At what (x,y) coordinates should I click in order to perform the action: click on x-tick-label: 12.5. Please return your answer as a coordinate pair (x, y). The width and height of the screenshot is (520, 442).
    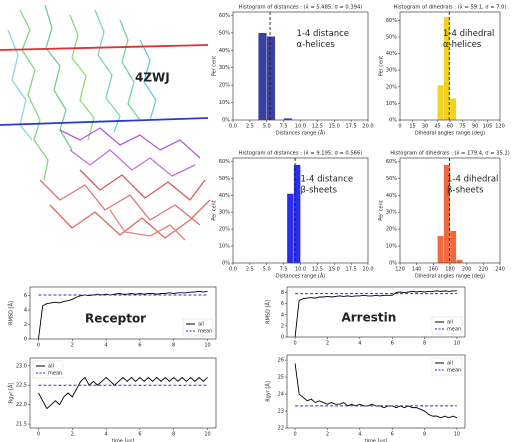
    Looking at the image, I should click on (317, 127).